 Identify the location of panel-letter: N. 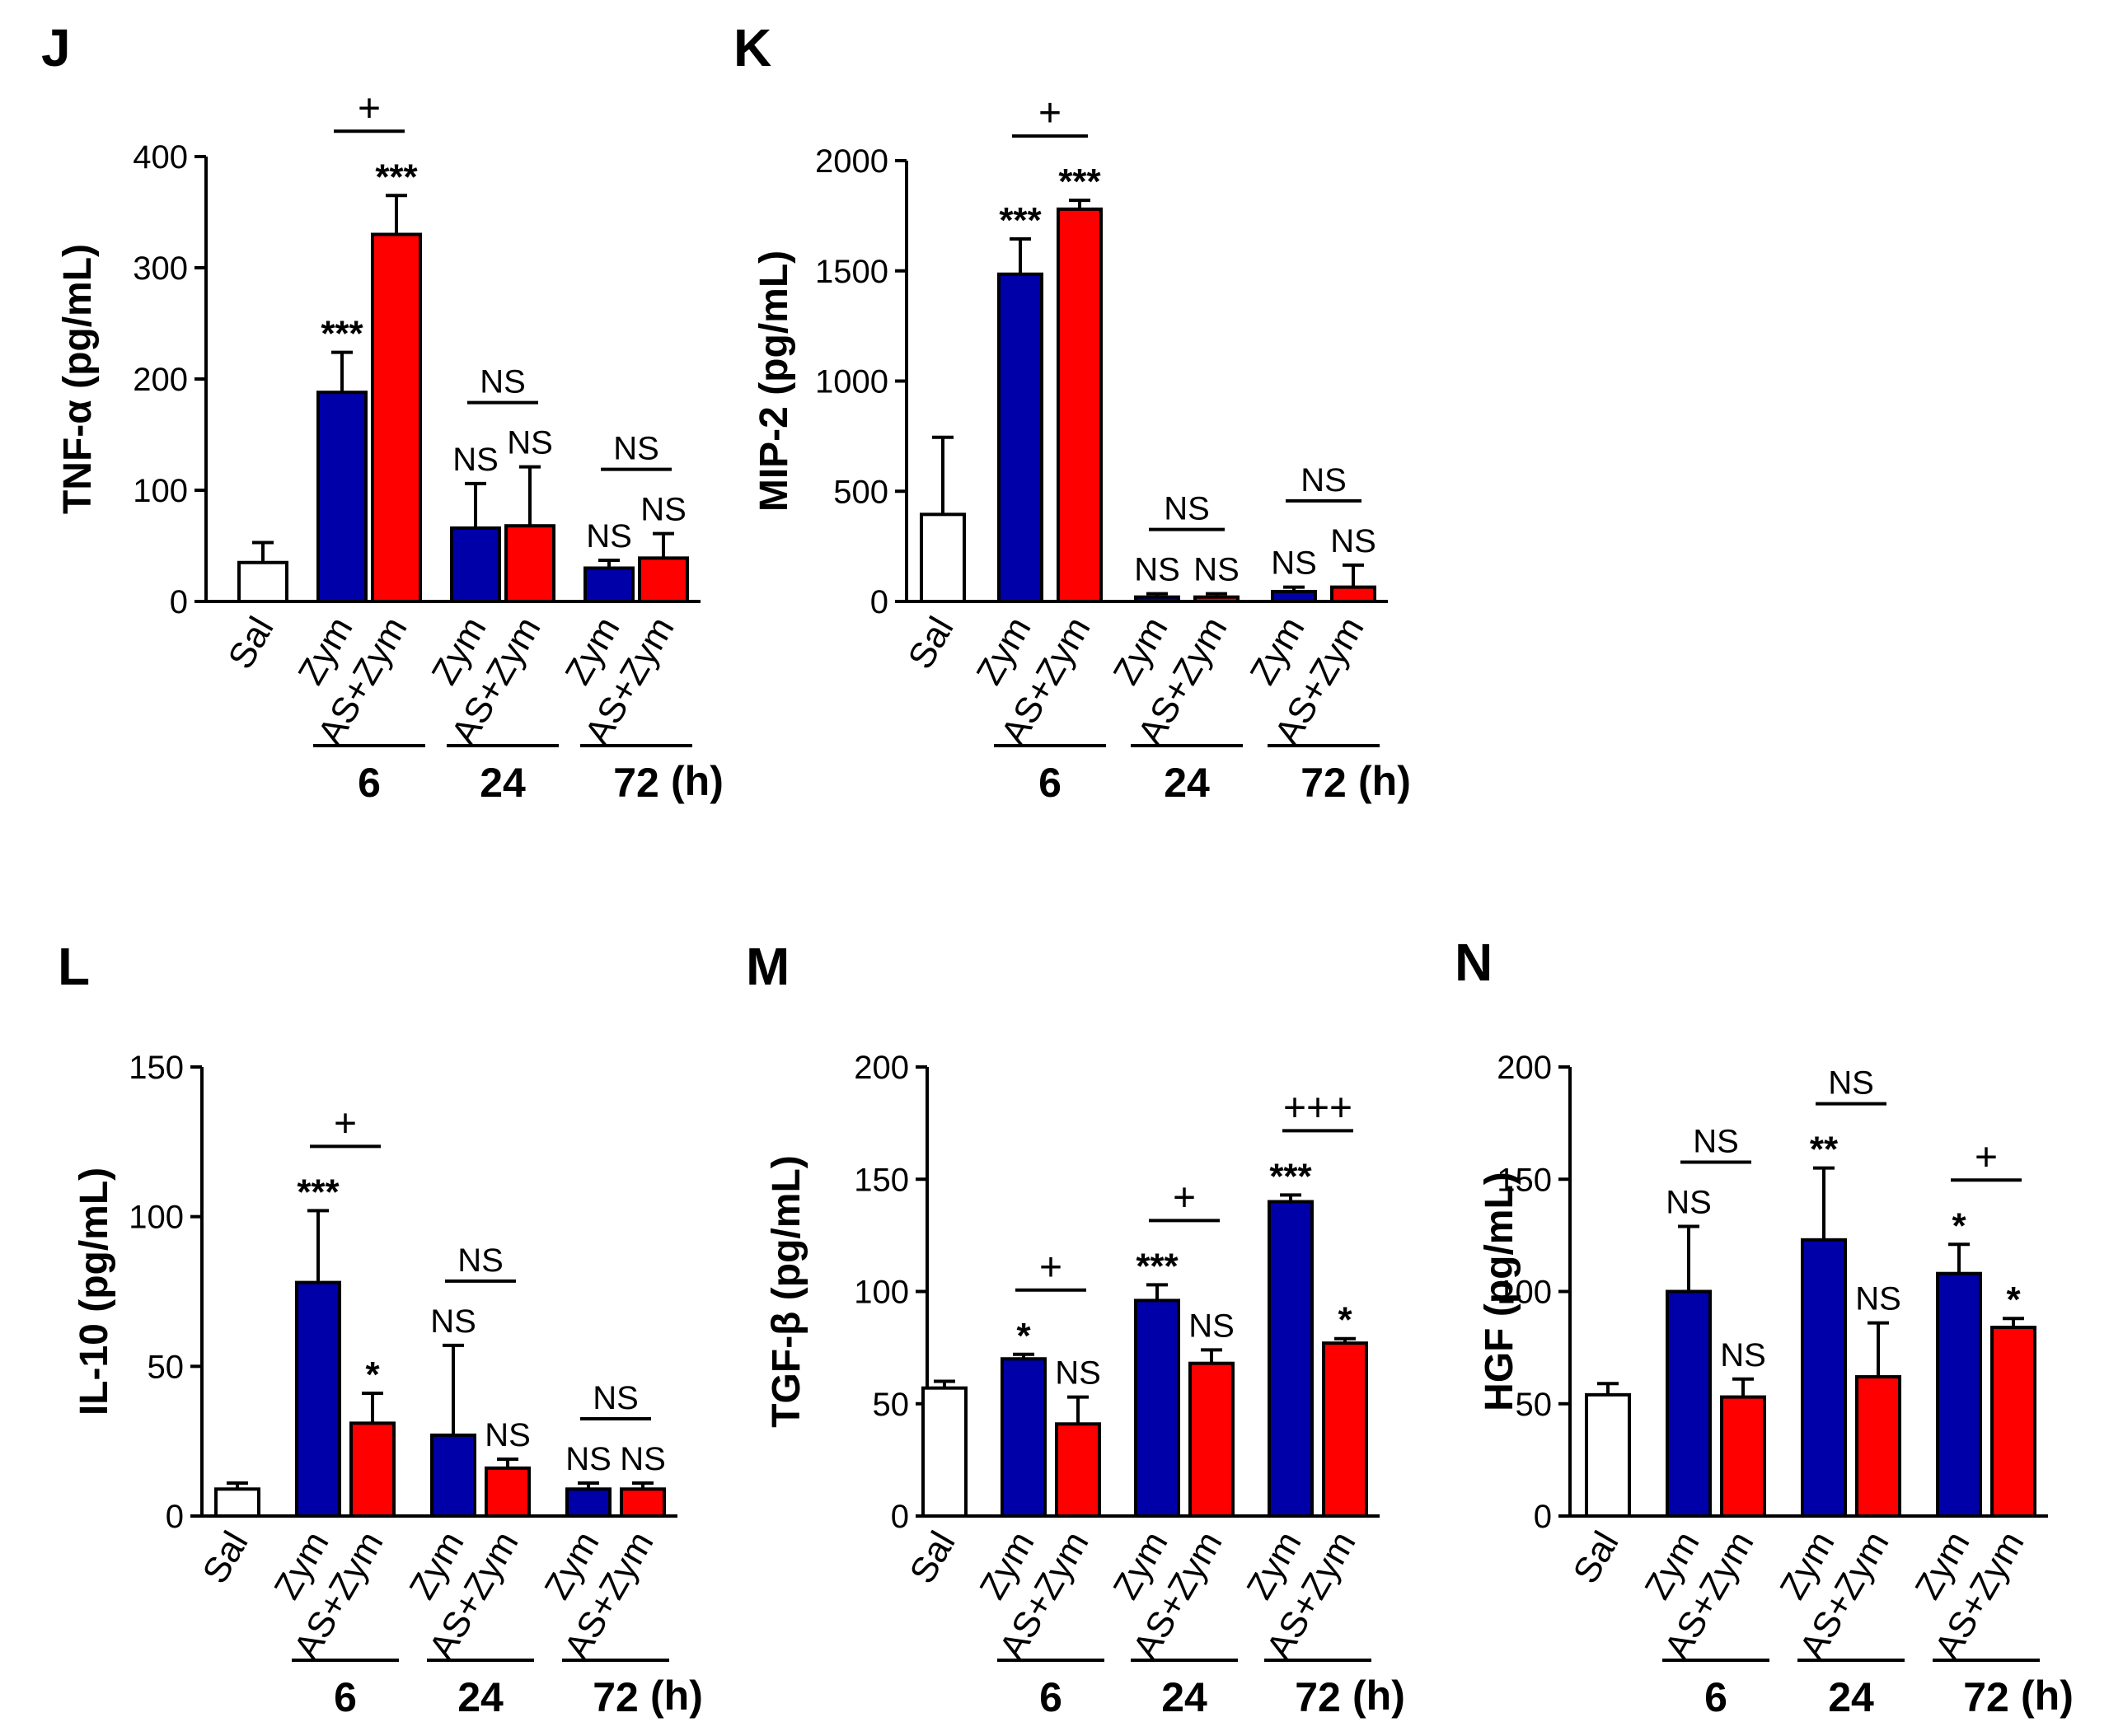
(1474, 962).